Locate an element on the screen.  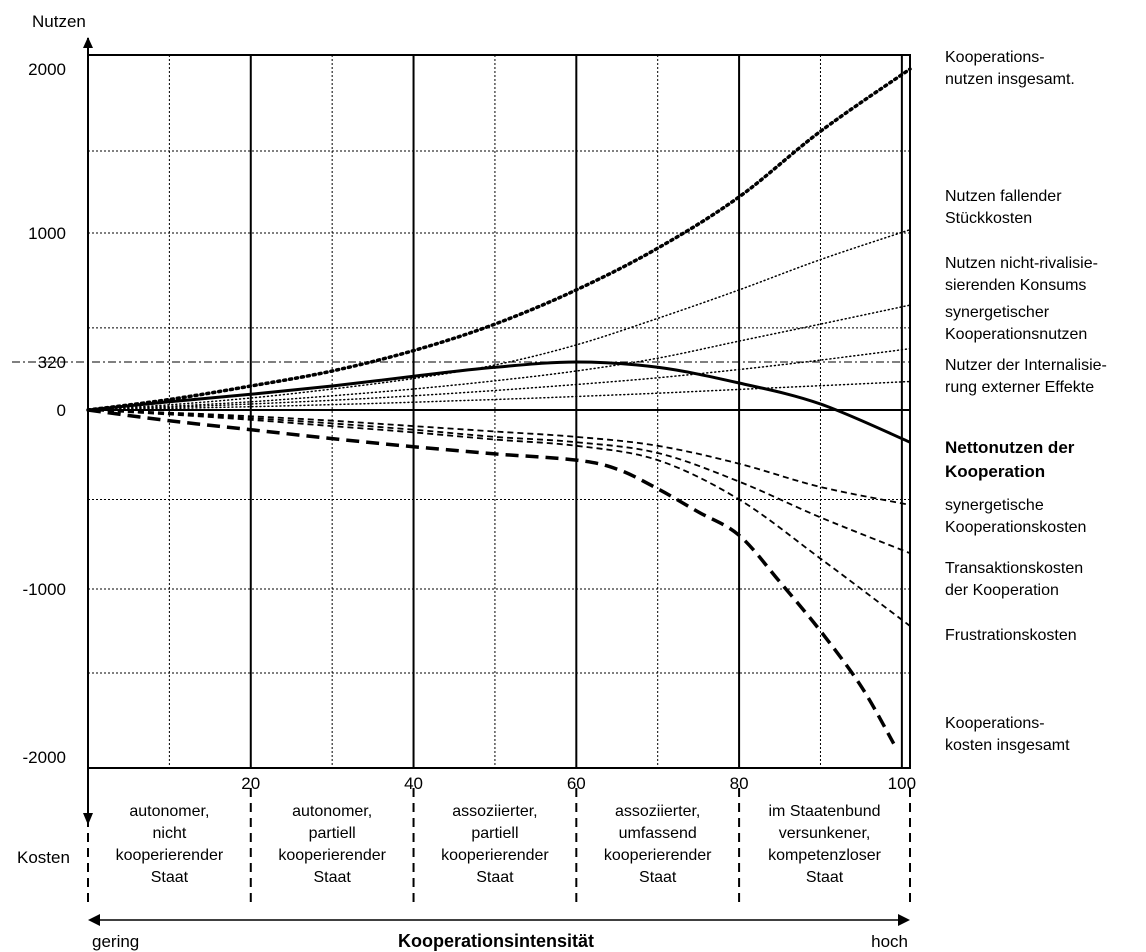
legend-item: synergetische Kooperationskosten is located at coordinates (1016, 517).